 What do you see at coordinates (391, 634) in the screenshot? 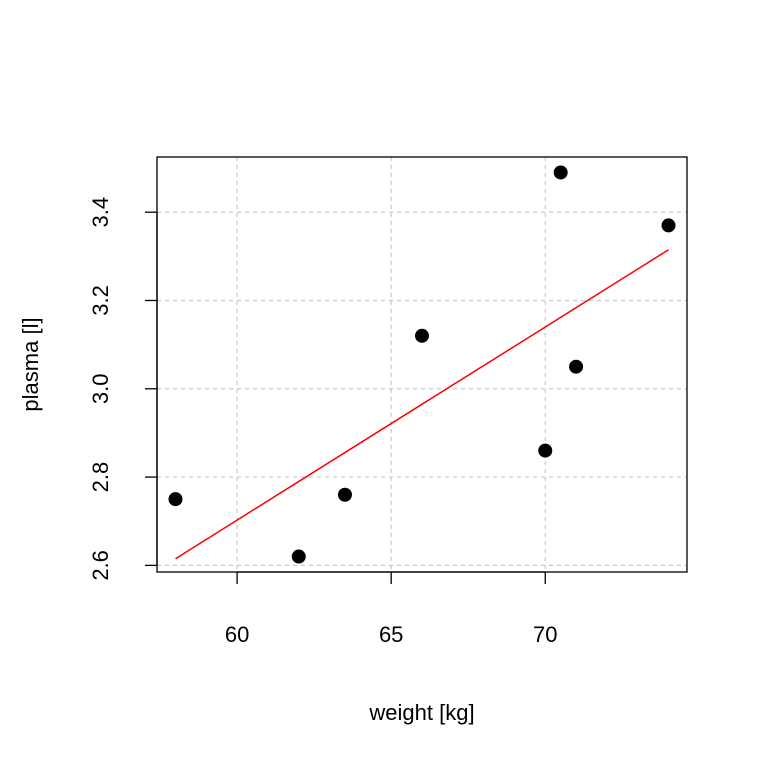
I see `x-tick-label: 65` at bounding box center [391, 634].